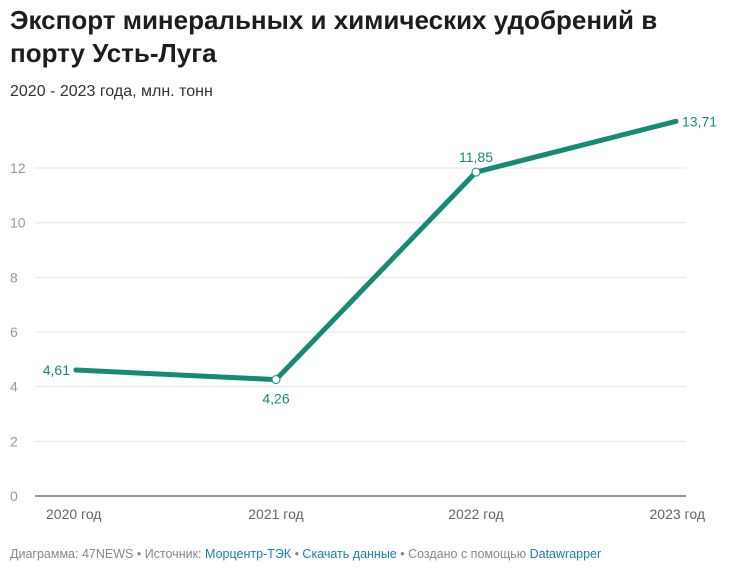 This screenshot has height=577, width=732. I want to click on download-data-link: Скачать данные, so click(349, 554).